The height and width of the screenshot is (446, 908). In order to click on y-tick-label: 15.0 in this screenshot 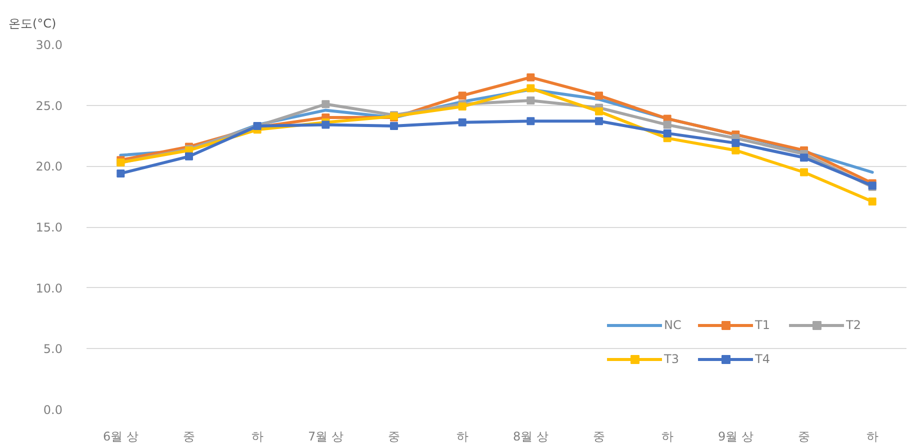, I will do `click(49, 227)`.